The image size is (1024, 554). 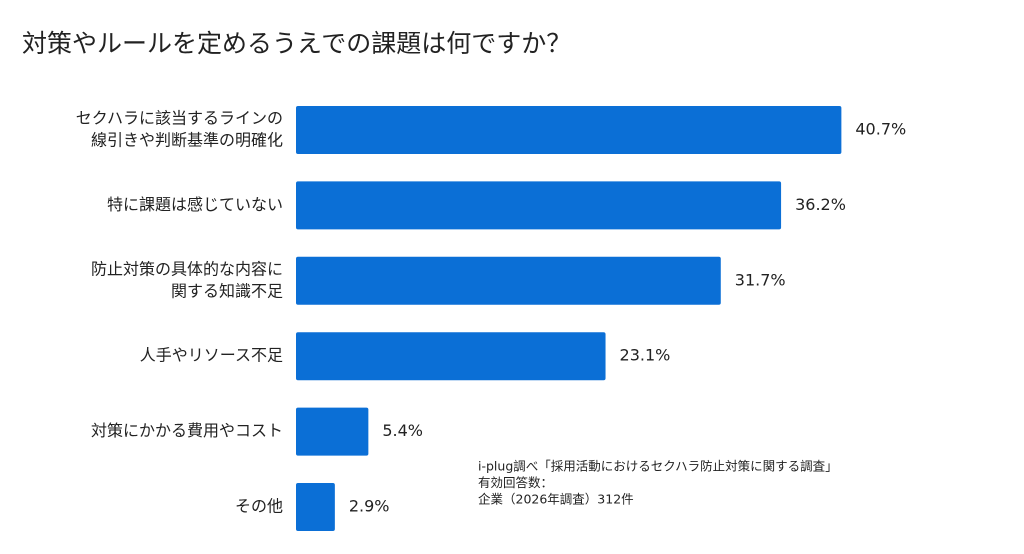 What do you see at coordinates (820, 204) in the screenshot?
I see `value-label: 36.2%` at bounding box center [820, 204].